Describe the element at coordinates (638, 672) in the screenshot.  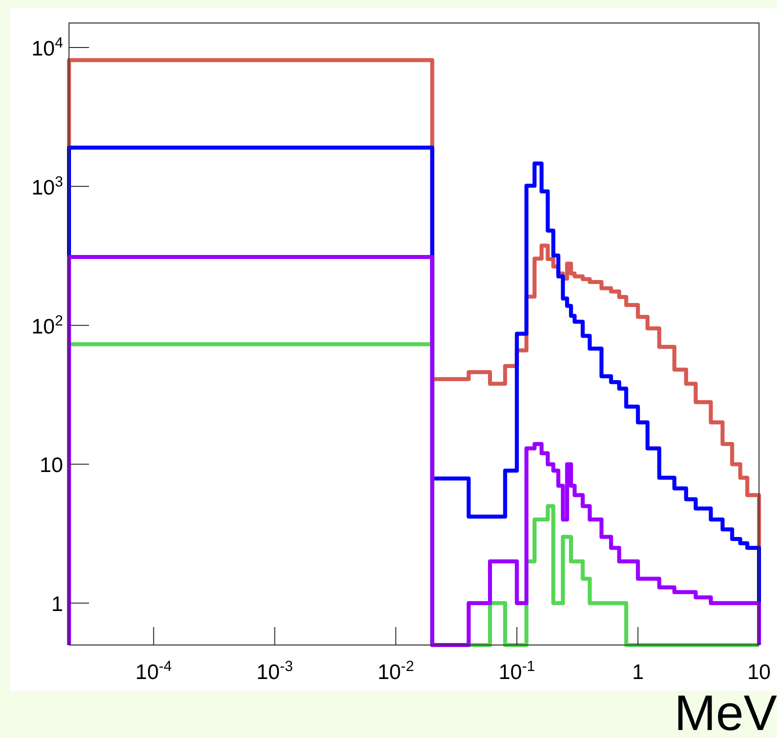
I see `x-tick-label: 1` at that location.